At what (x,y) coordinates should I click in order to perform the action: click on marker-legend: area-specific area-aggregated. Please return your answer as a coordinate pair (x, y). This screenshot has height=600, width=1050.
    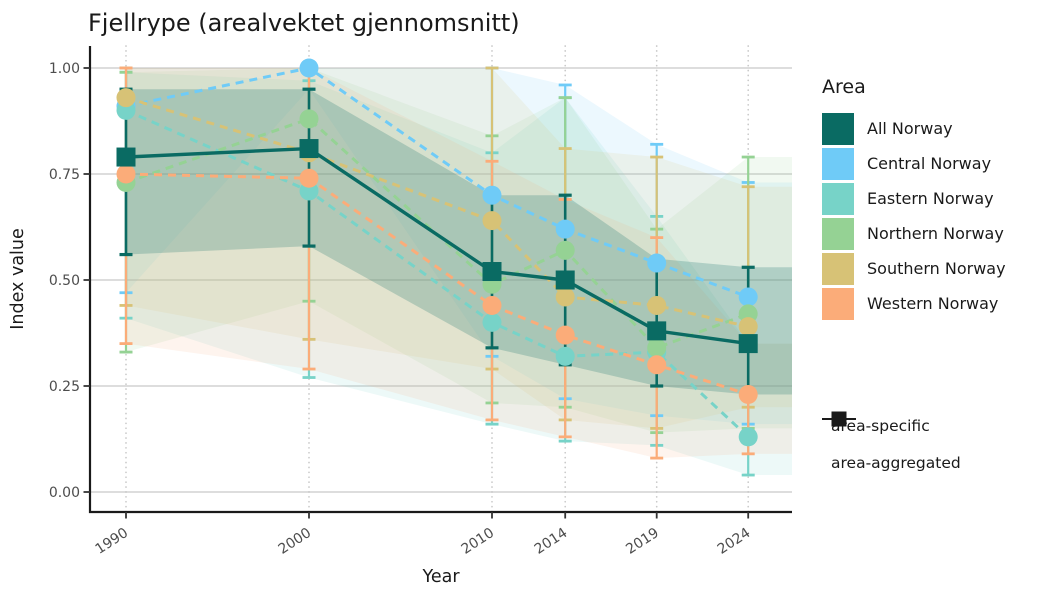
    Looking at the image, I should click on (890, 444).